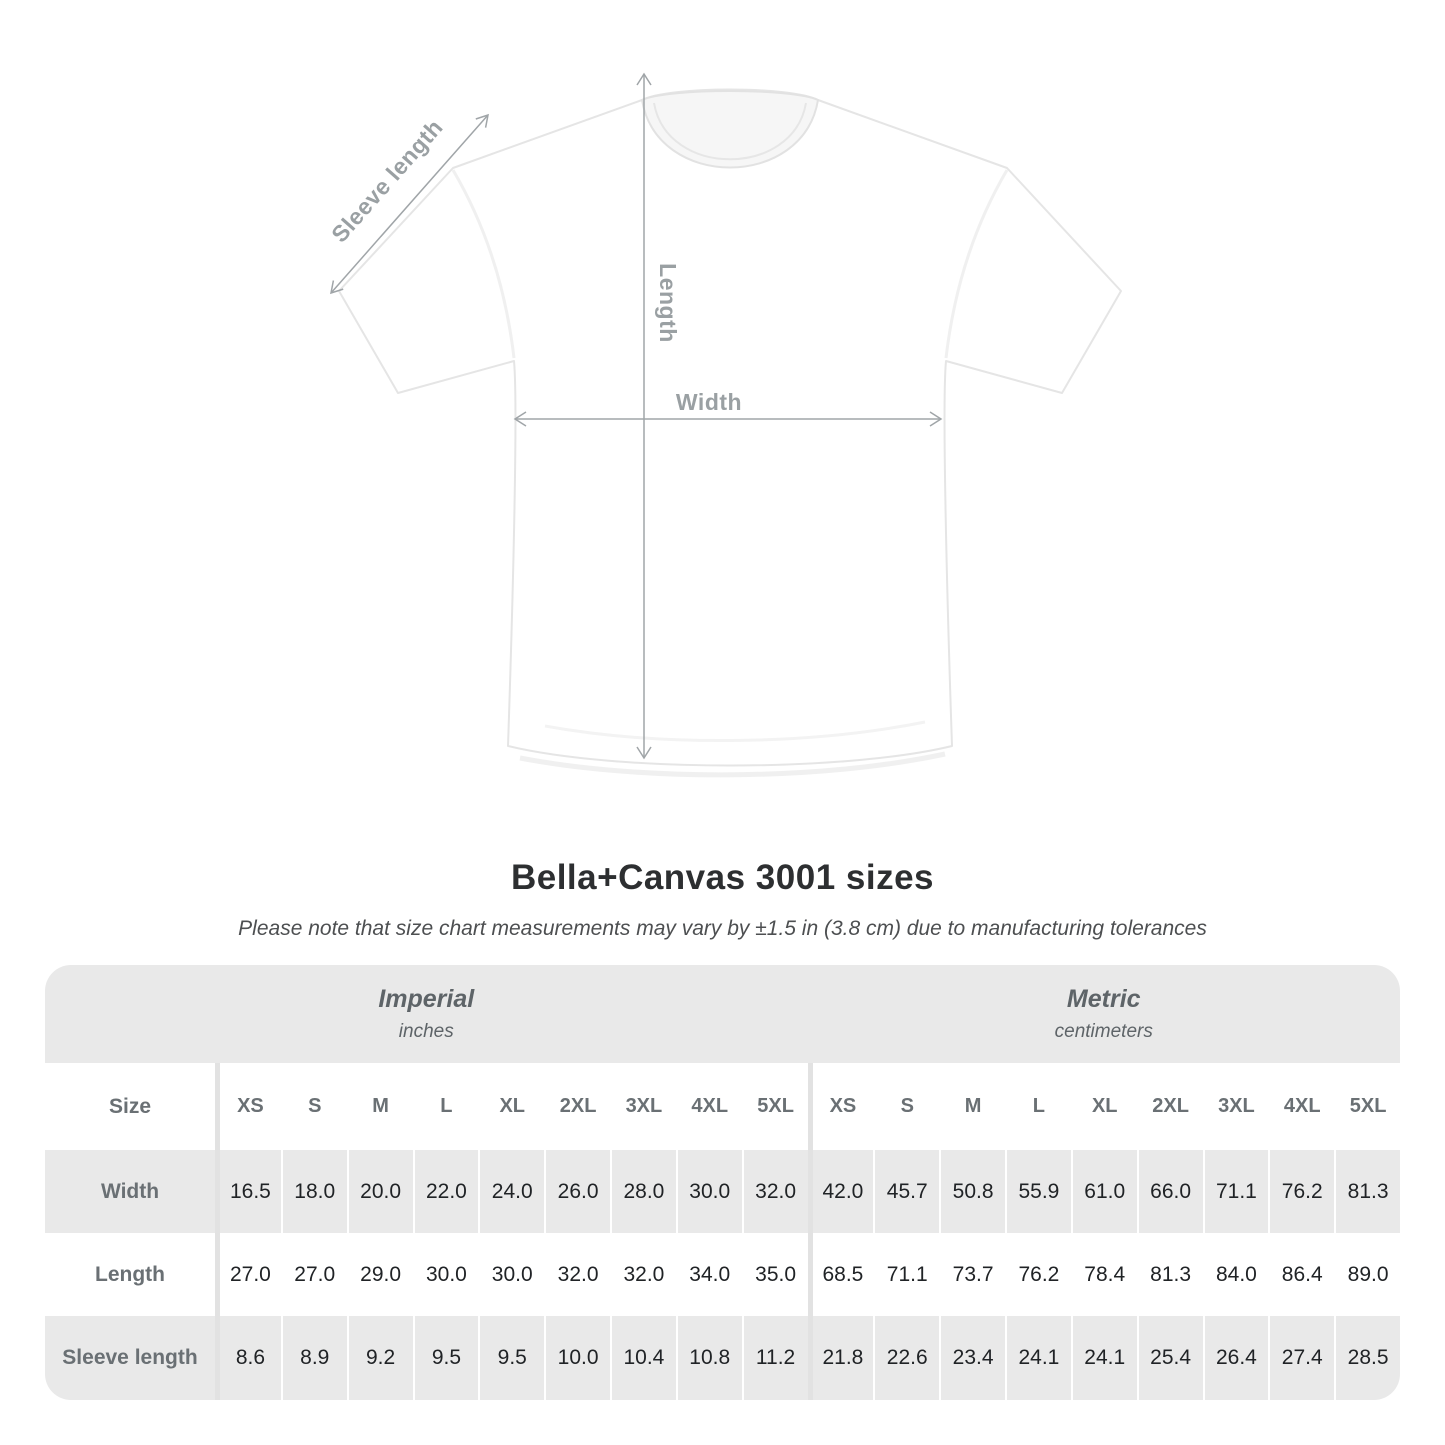  What do you see at coordinates (1103, 1014) in the screenshot?
I see `metric-section-header: Metric centimeters` at bounding box center [1103, 1014].